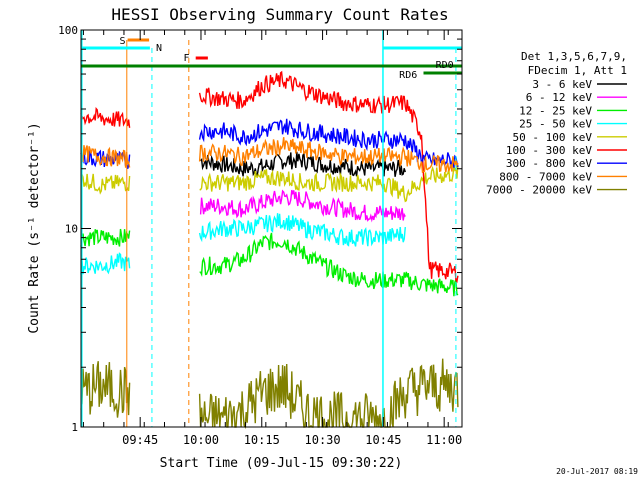 The height and width of the screenshot is (480, 640). I want to click on legend-entry-label: 25 - 50 keV, so click(555, 124).